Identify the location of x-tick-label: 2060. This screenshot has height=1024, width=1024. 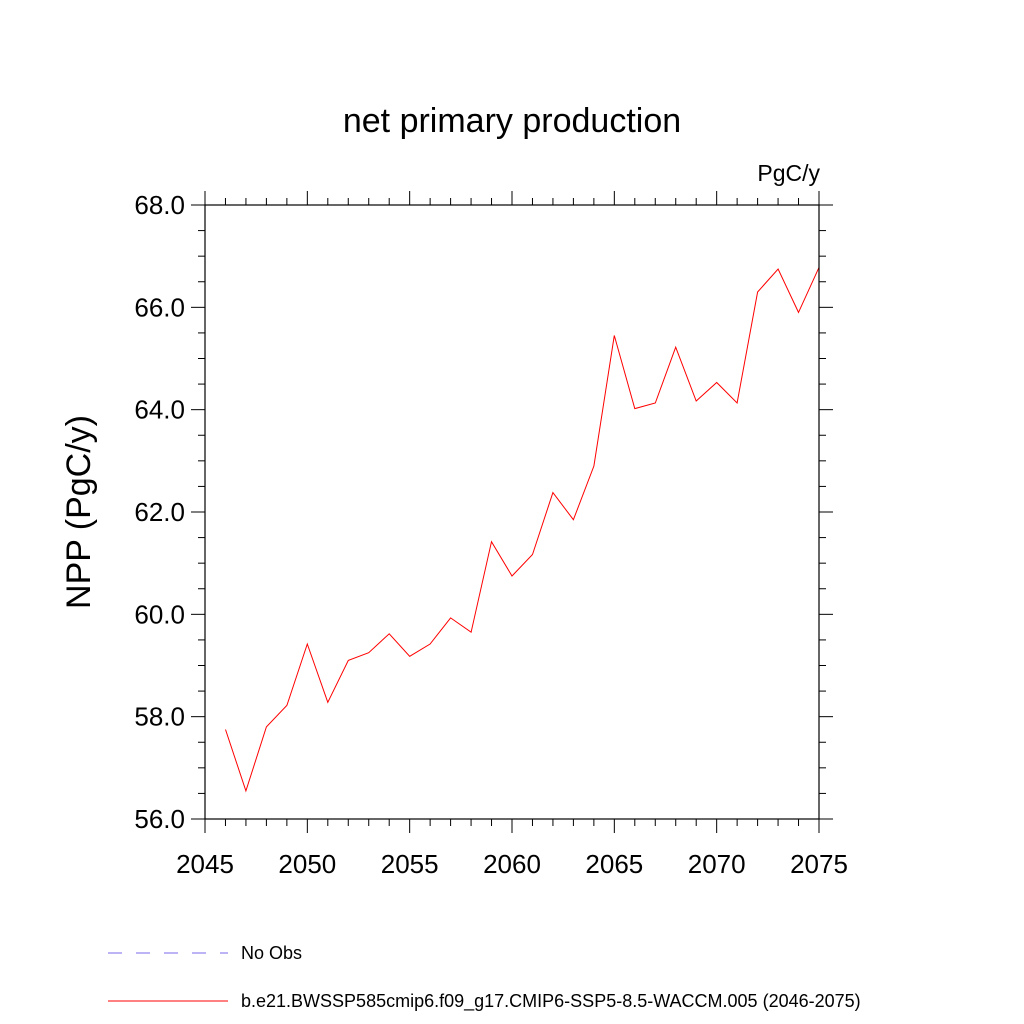
(512, 864).